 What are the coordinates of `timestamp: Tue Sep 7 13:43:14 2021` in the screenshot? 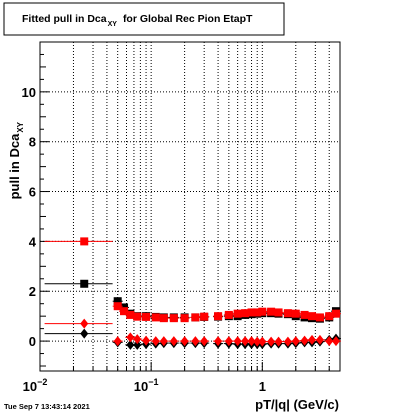 It's located at (47, 406).